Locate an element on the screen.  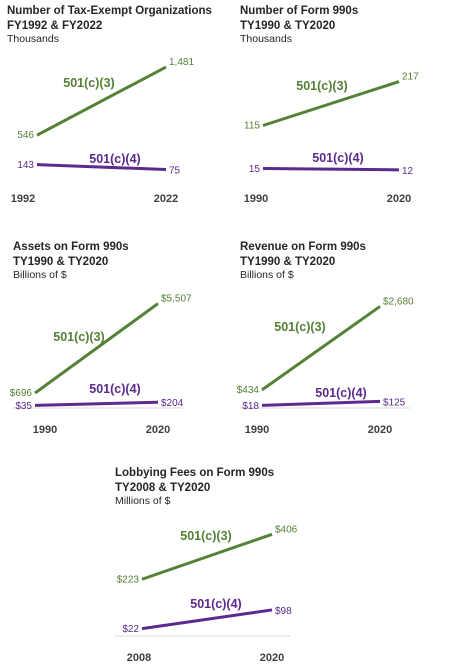
data-label-start: $434 is located at coordinates (248, 390).